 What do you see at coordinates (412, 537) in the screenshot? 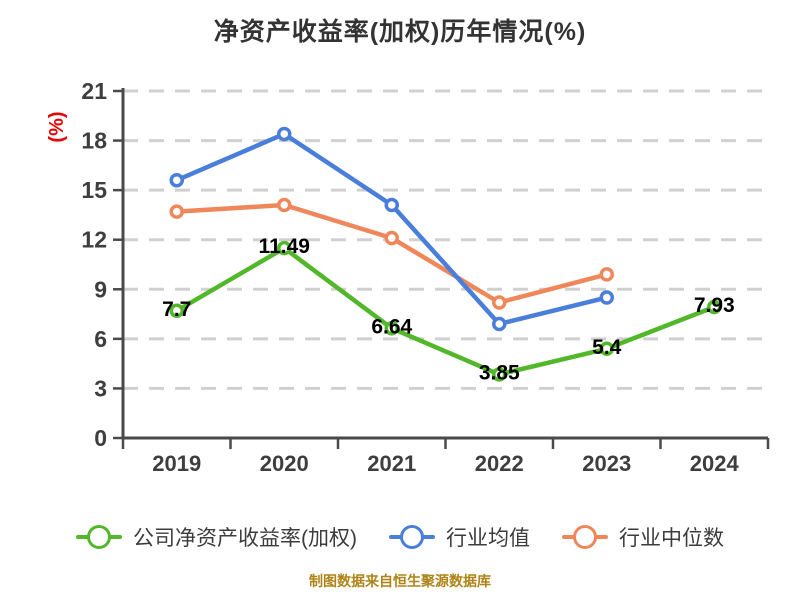
I see `legend-marker-industry-mean-icon` at bounding box center [412, 537].